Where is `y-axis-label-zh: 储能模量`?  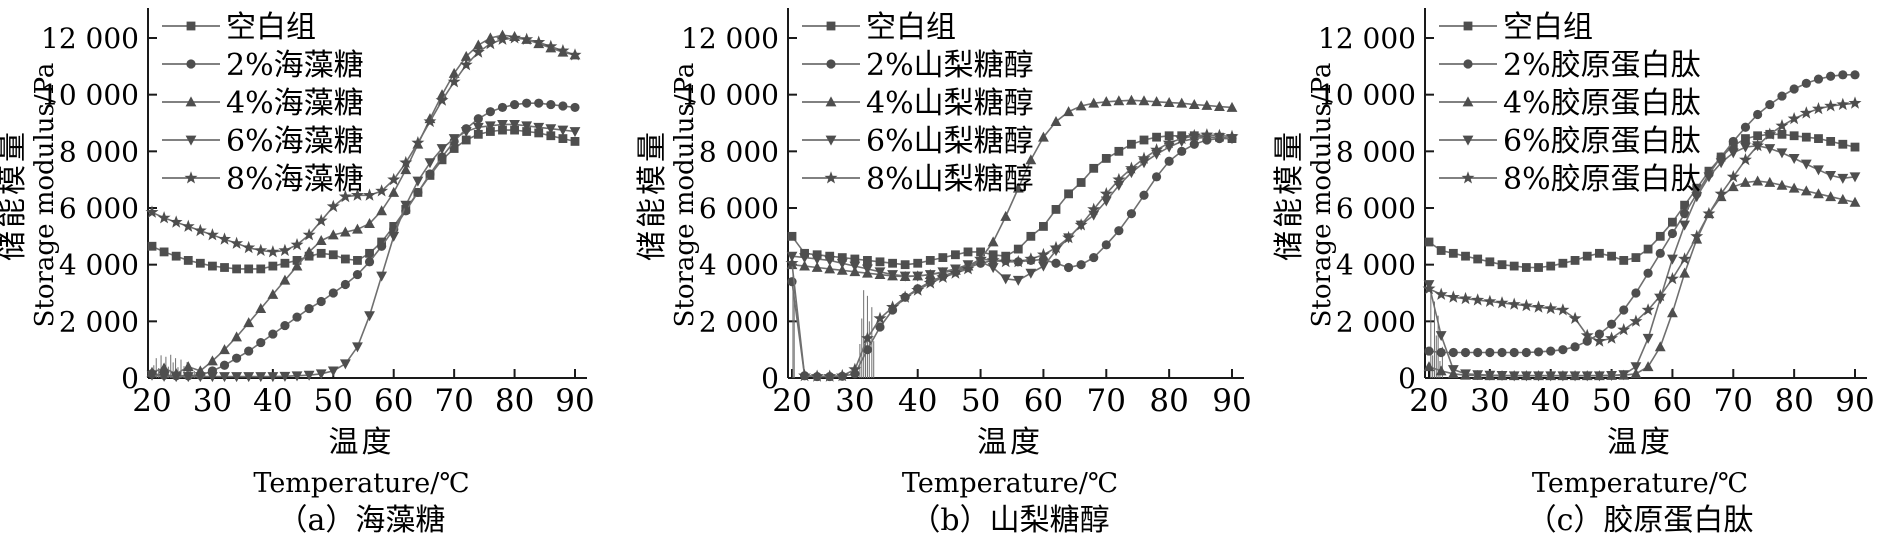 y-axis-label-zh: 储能模量 is located at coordinates (652, 195).